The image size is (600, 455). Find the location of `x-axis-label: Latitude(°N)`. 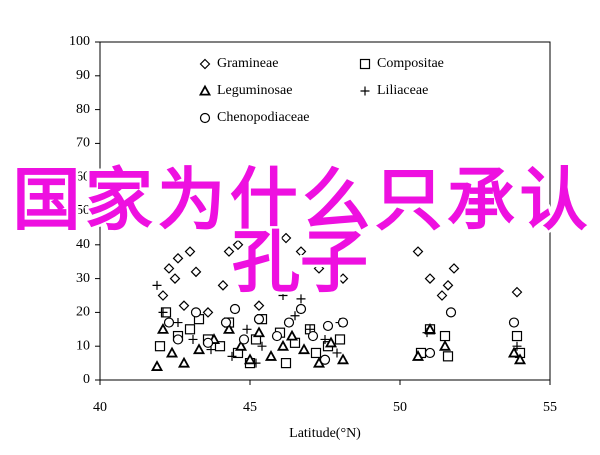

x-axis-label: Latitude(°N) is located at coordinates (325, 433).